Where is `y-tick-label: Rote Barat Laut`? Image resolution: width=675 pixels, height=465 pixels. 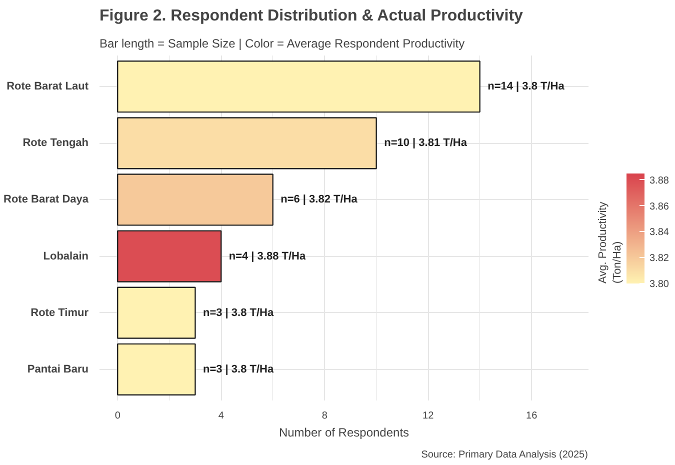 y-tick-label: Rote Barat Laut is located at coordinates (47, 86).